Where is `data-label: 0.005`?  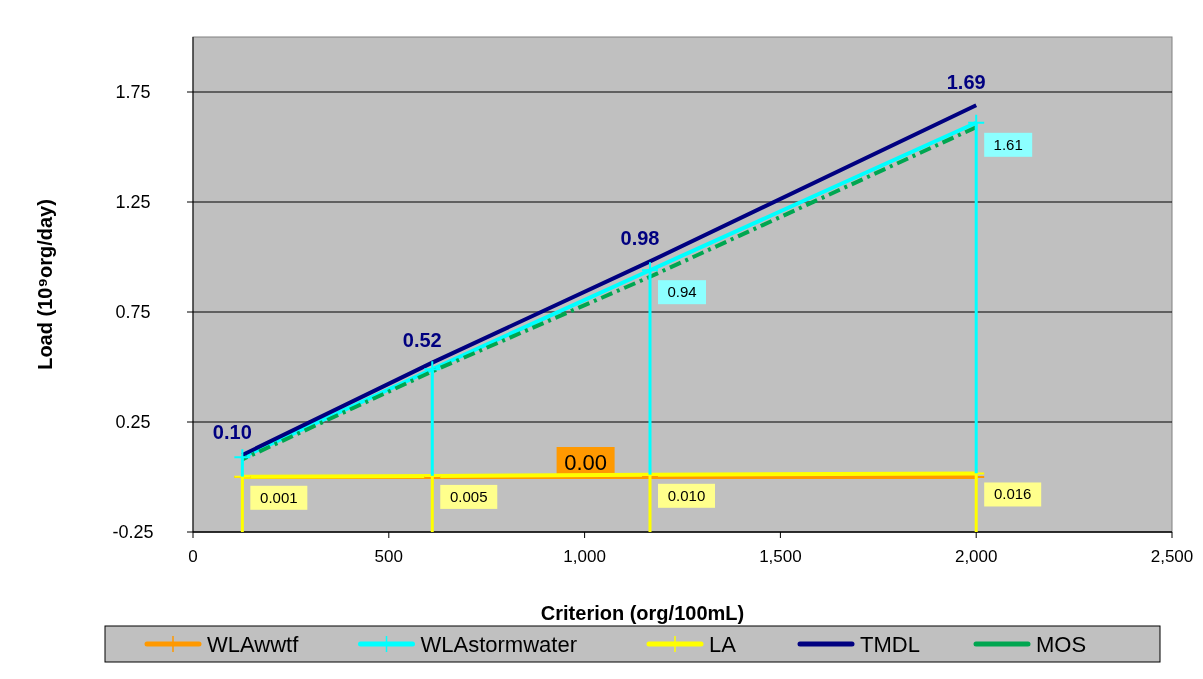
data-label: 0.005 is located at coordinates (468, 496).